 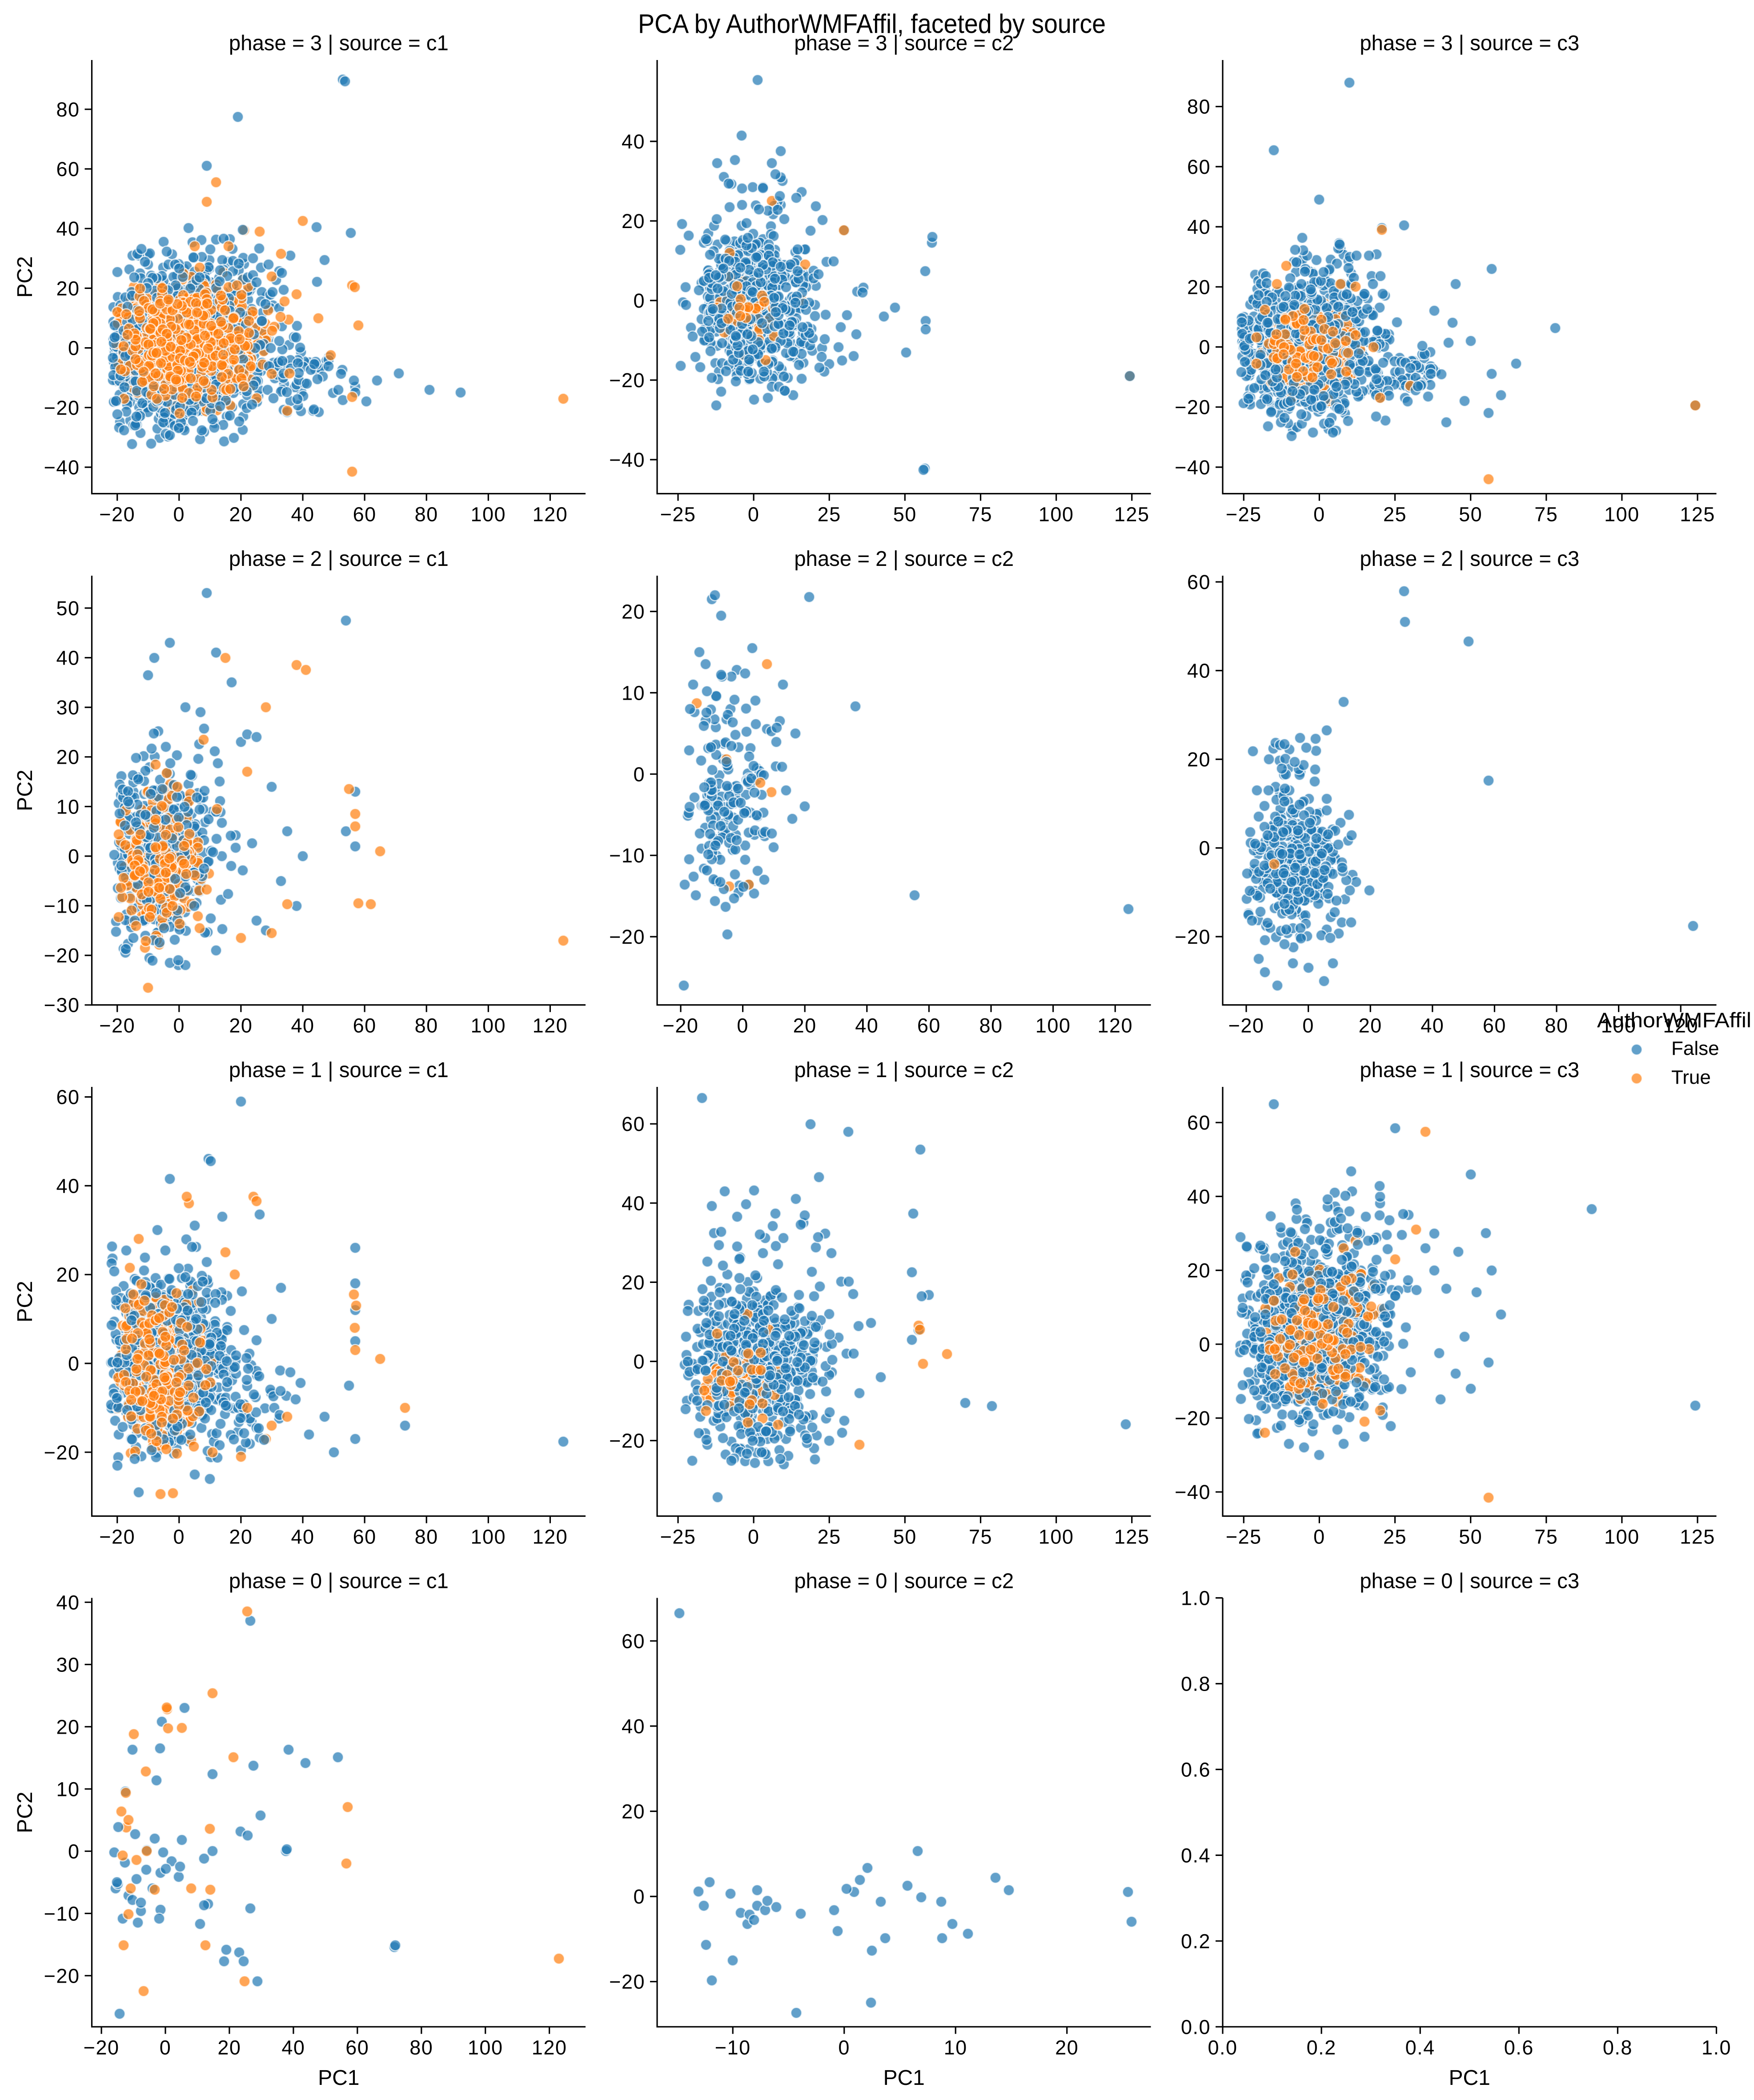 I want to click on svg-text: 30, so click(x=68, y=1664).